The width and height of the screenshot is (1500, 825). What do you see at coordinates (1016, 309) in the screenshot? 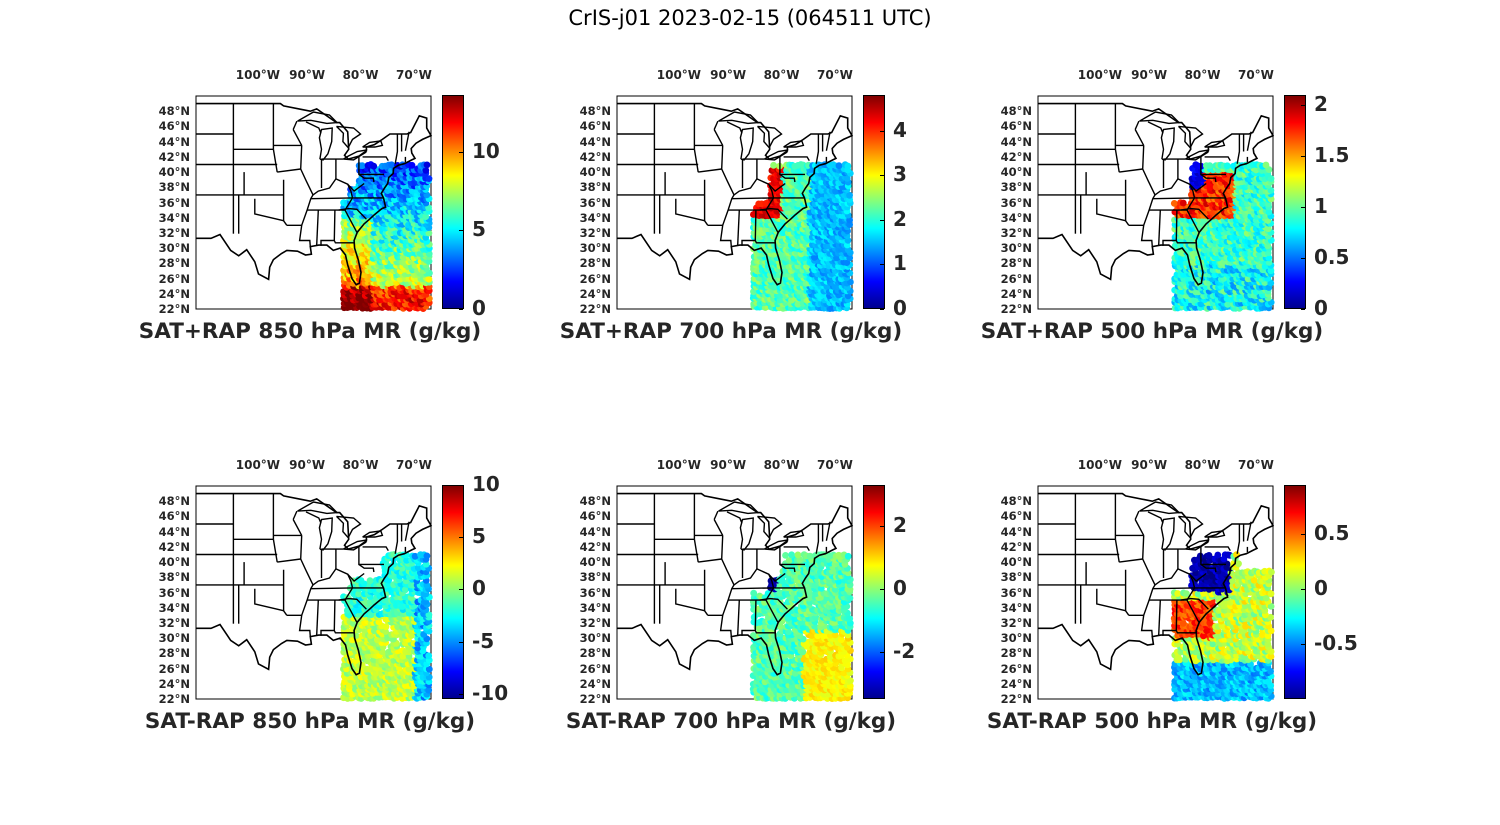
I see `latitude-tick-label: 22°N` at bounding box center [1016, 309].